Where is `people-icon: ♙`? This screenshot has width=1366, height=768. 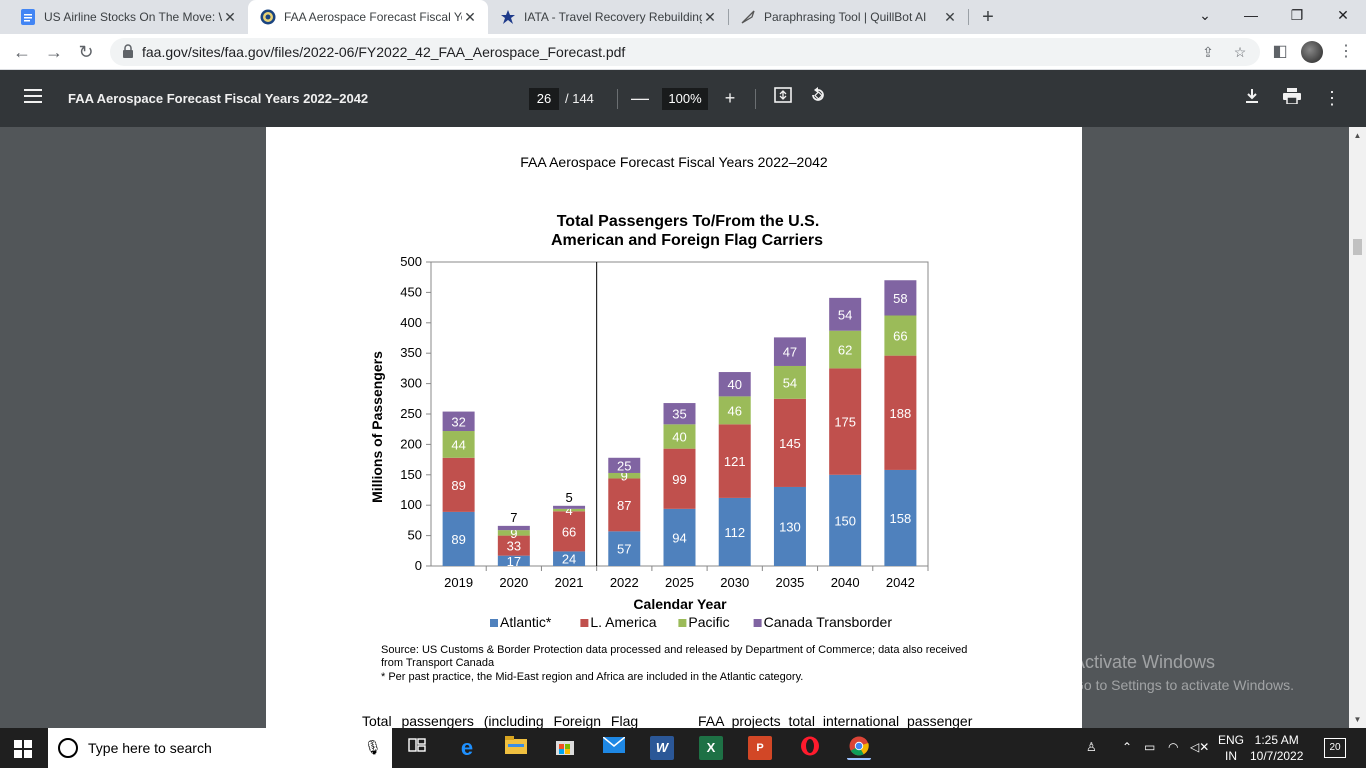 people-icon: ♙ is located at coordinates (1091, 747).